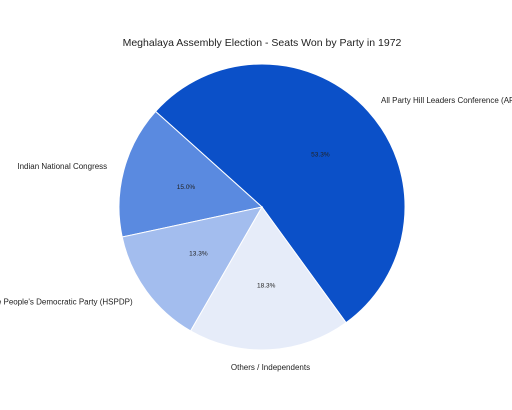 The image size is (512, 410). I want to click on pie-slice-label-4: Others / Independents, so click(270, 367).